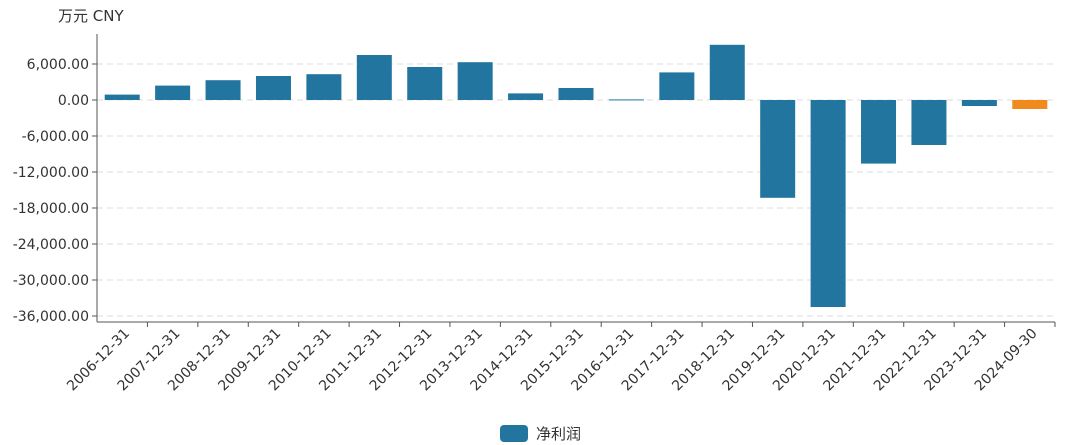  Describe the element at coordinates (91, 16) in the screenshot. I see `y-axis-unit-label: 万元 CNY` at that location.